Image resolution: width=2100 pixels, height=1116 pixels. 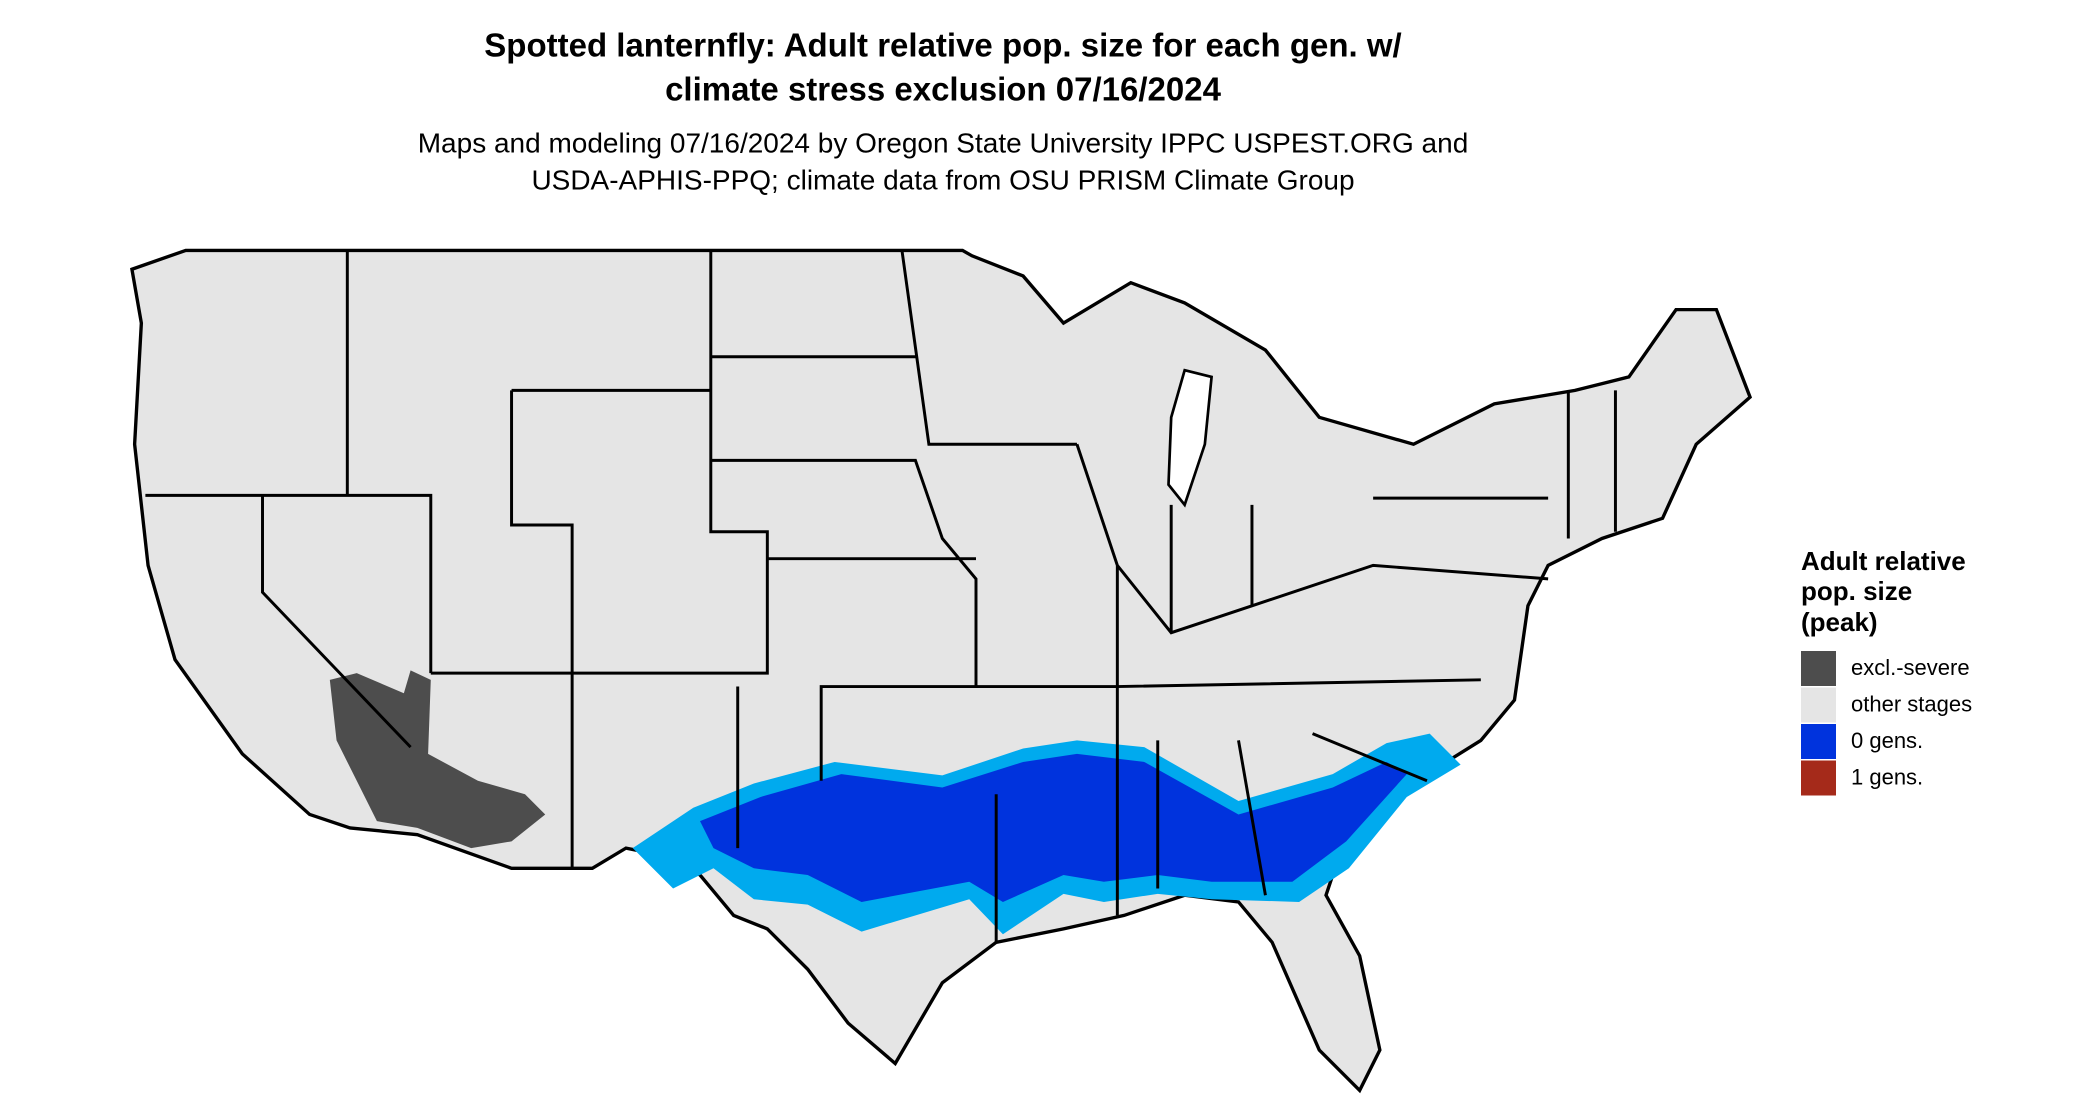 I want to click on legend-title-line: pop. size, so click(x=1856, y=591).